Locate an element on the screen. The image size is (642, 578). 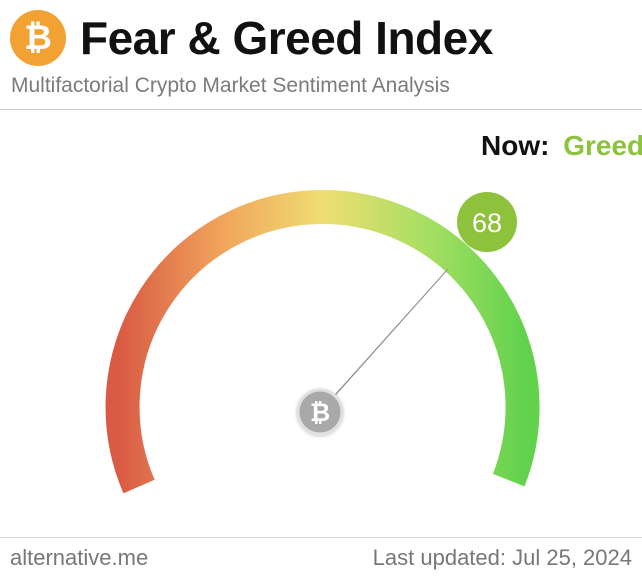
gauge-center-bitcoin-glyph: ₿ is located at coordinates (320, 412).